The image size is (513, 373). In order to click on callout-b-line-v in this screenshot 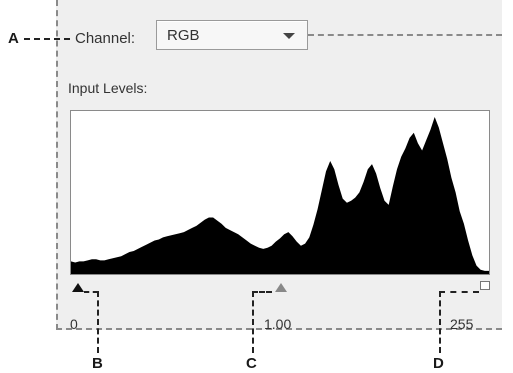, I will do `click(98, 322)`.